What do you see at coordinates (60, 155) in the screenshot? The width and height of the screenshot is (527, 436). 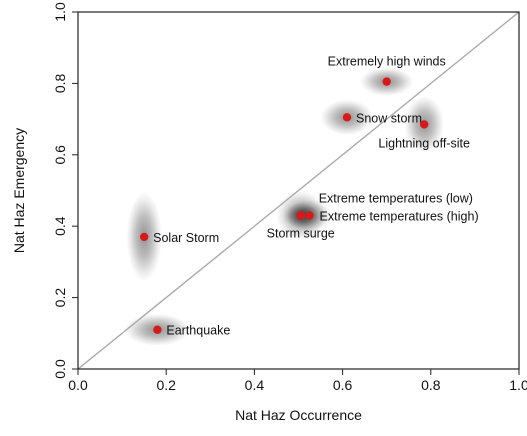 I see `y-tick-label: 0.6` at bounding box center [60, 155].